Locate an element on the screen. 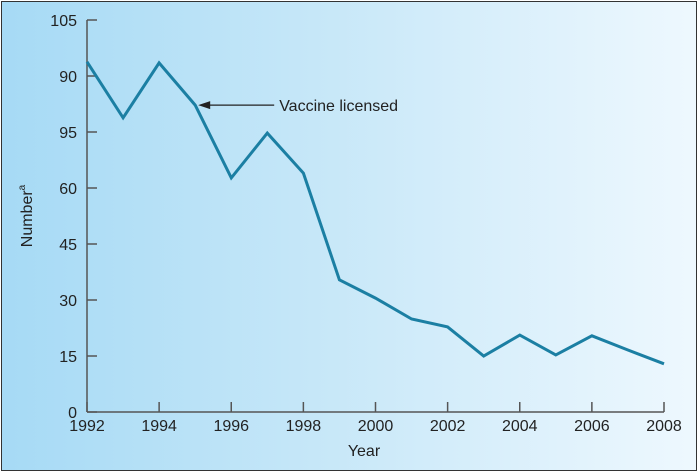 Image resolution: width=698 pixels, height=472 pixels. x-tick-label: 2006 is located at coordinates (592, 426).